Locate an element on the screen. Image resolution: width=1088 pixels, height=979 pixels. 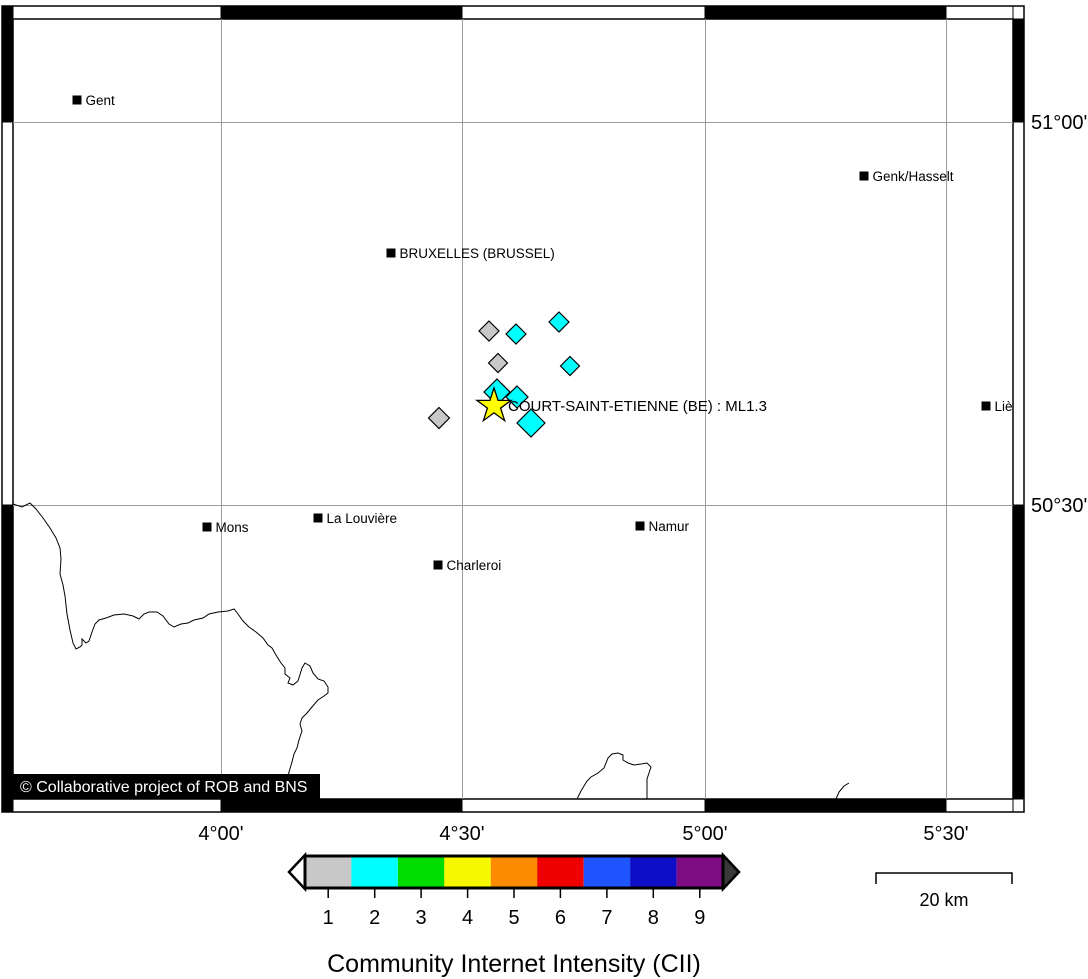
lon-tick-label: 5°00' is located at coordinates (704, 834).